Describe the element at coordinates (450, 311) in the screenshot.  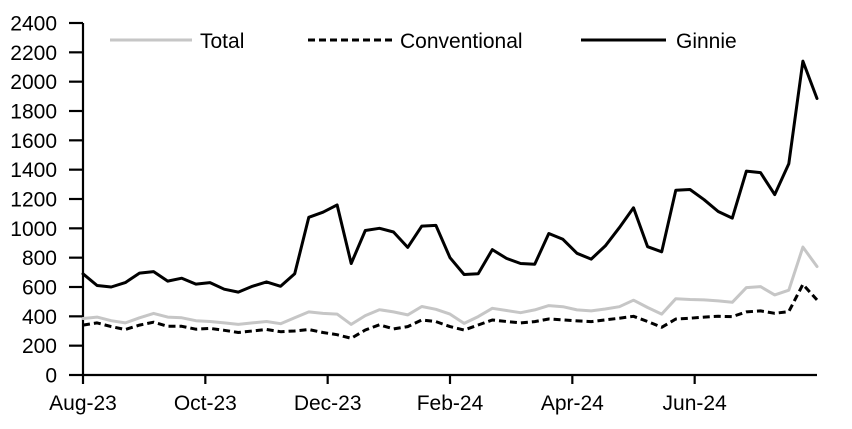
I see `series-line-conventional` at that location.